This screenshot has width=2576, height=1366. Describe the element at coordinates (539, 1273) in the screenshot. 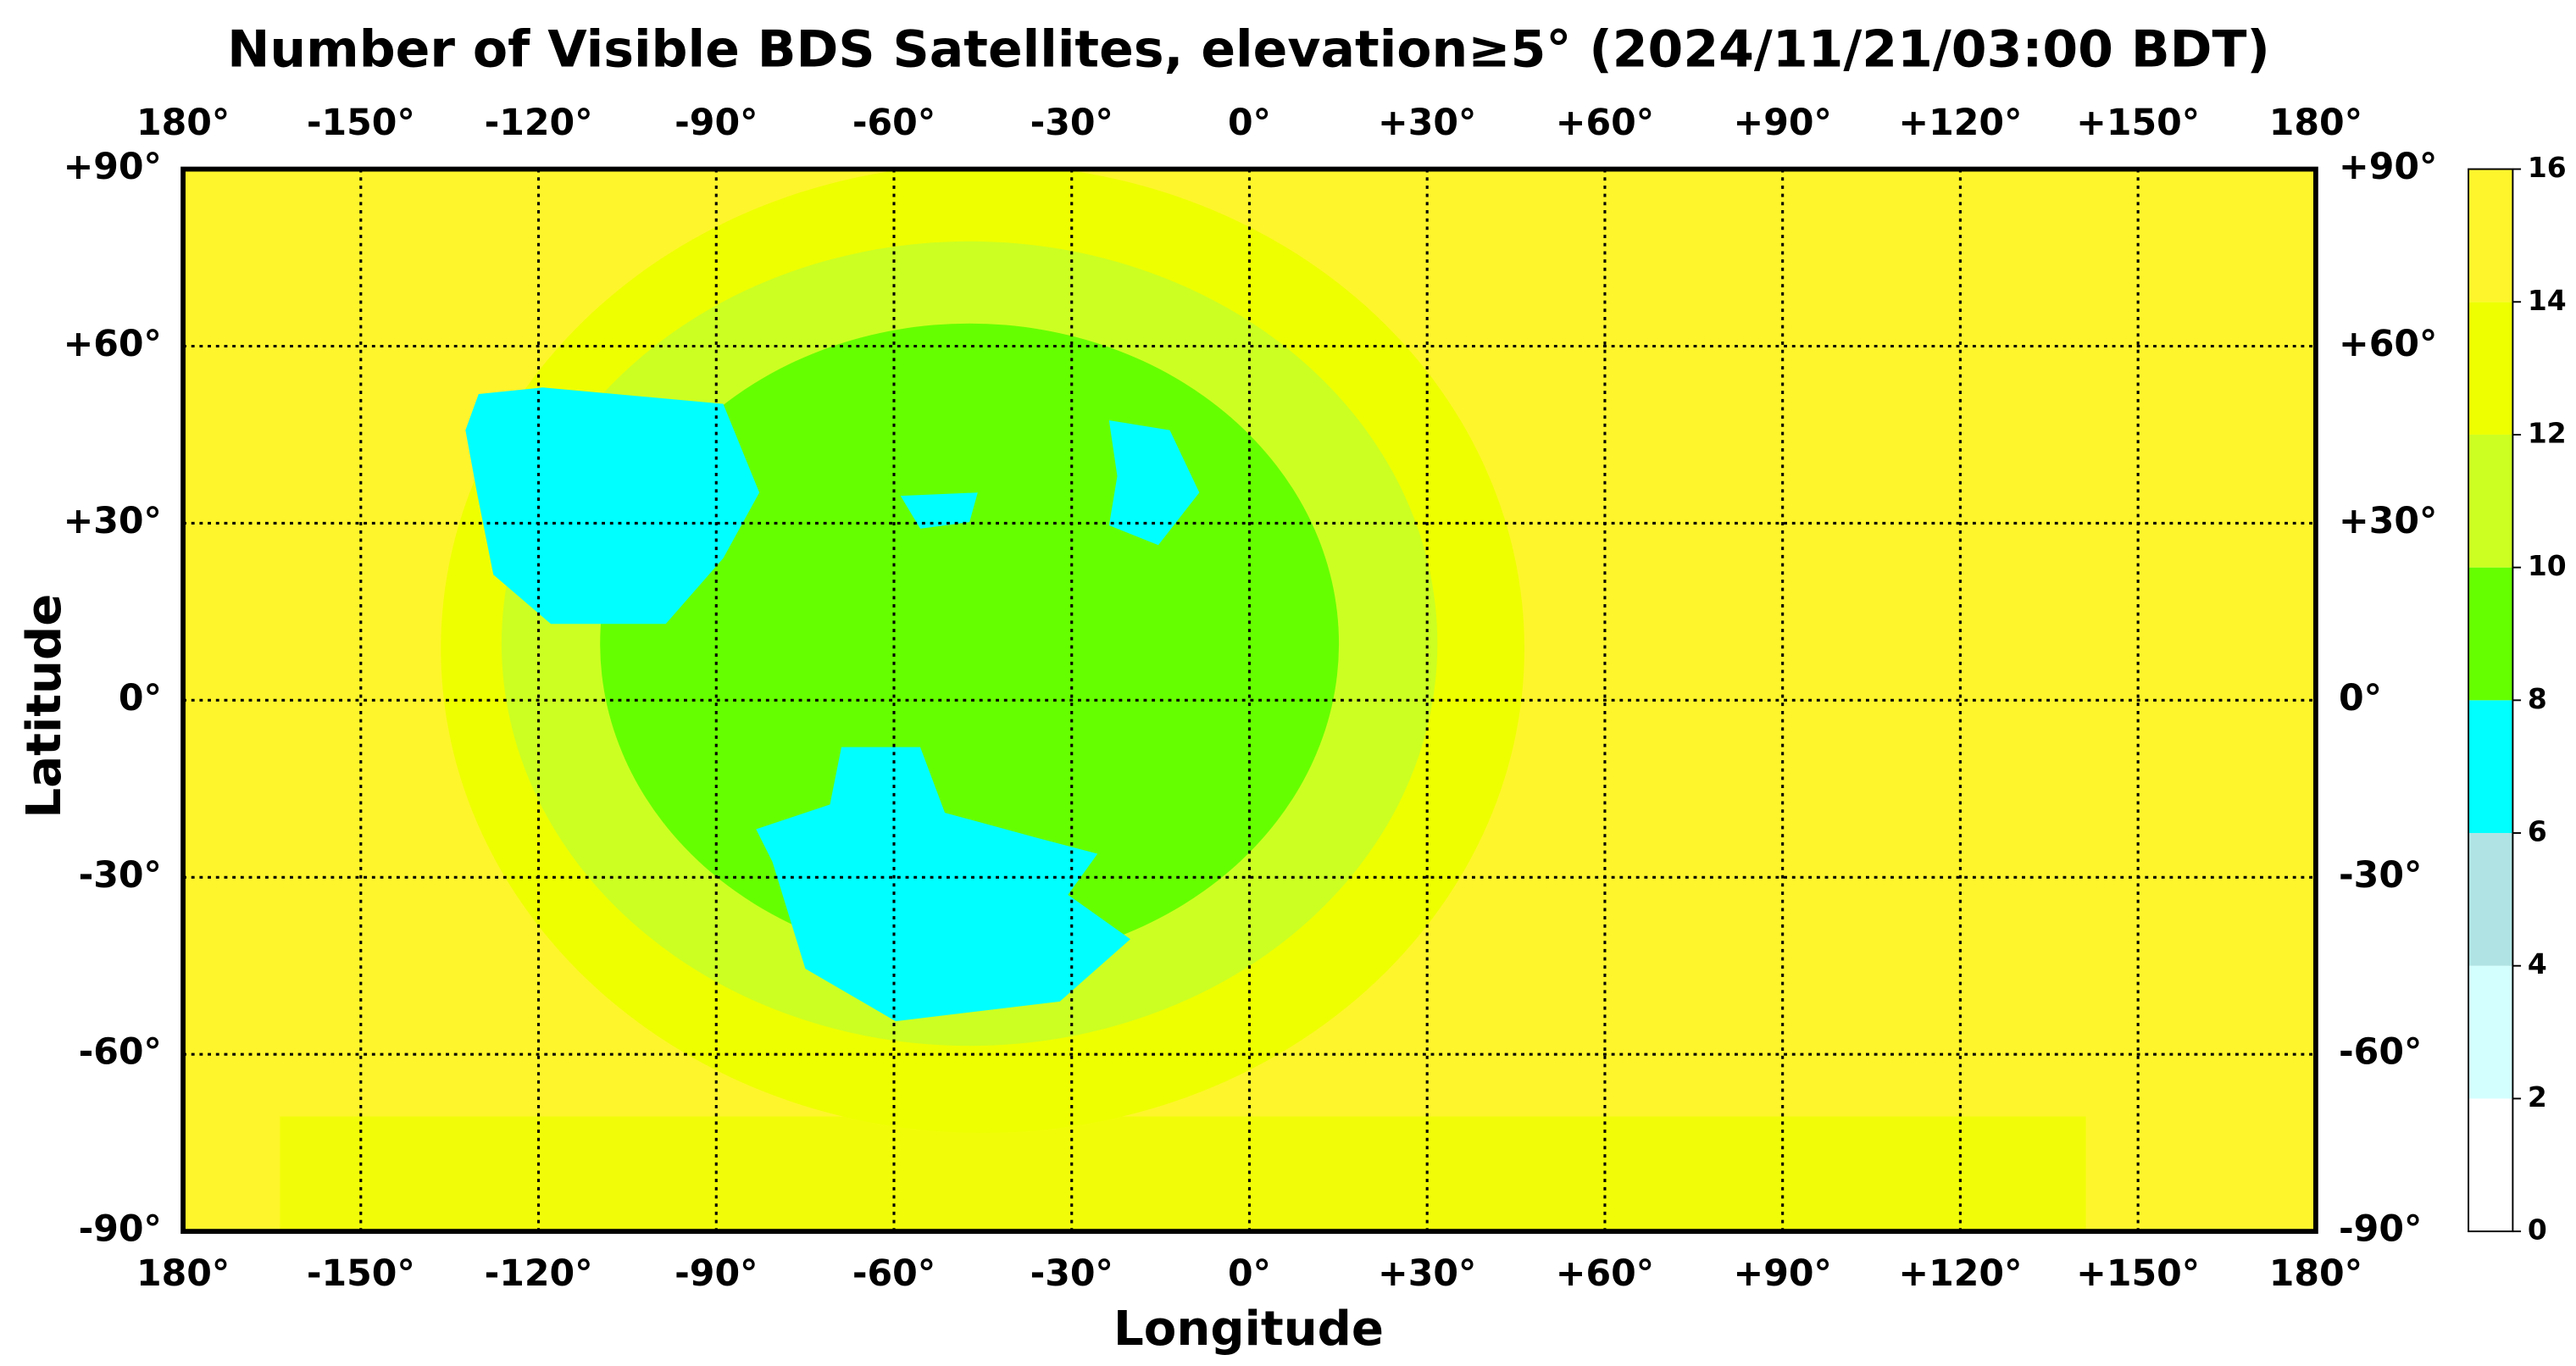

I see `x-tick-label-bottom: -120°` at that location.